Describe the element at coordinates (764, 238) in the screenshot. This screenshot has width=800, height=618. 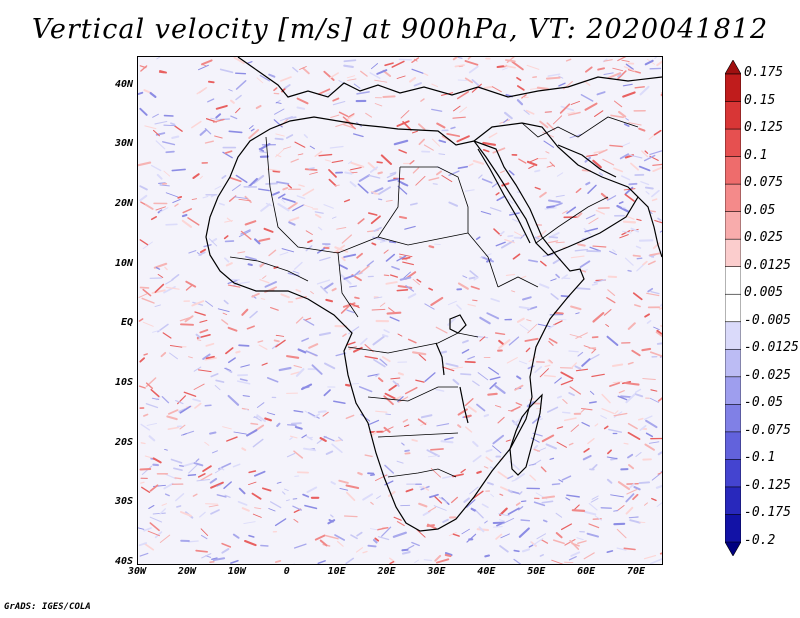
I see `colorbar-level-label: 0.025` at that location.